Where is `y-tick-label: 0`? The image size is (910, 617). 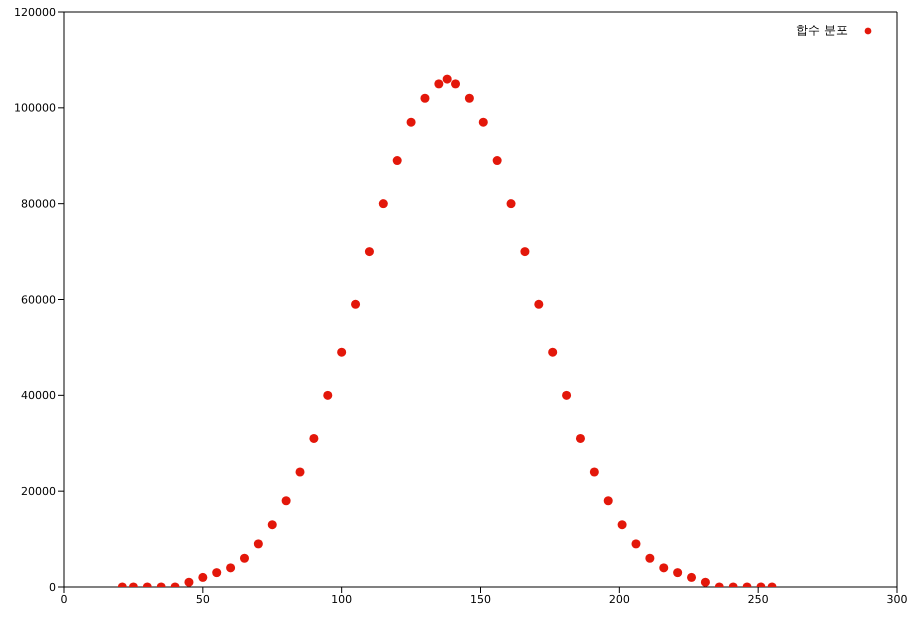
y-tick-label: 0 is located at coordinates (52, 587).